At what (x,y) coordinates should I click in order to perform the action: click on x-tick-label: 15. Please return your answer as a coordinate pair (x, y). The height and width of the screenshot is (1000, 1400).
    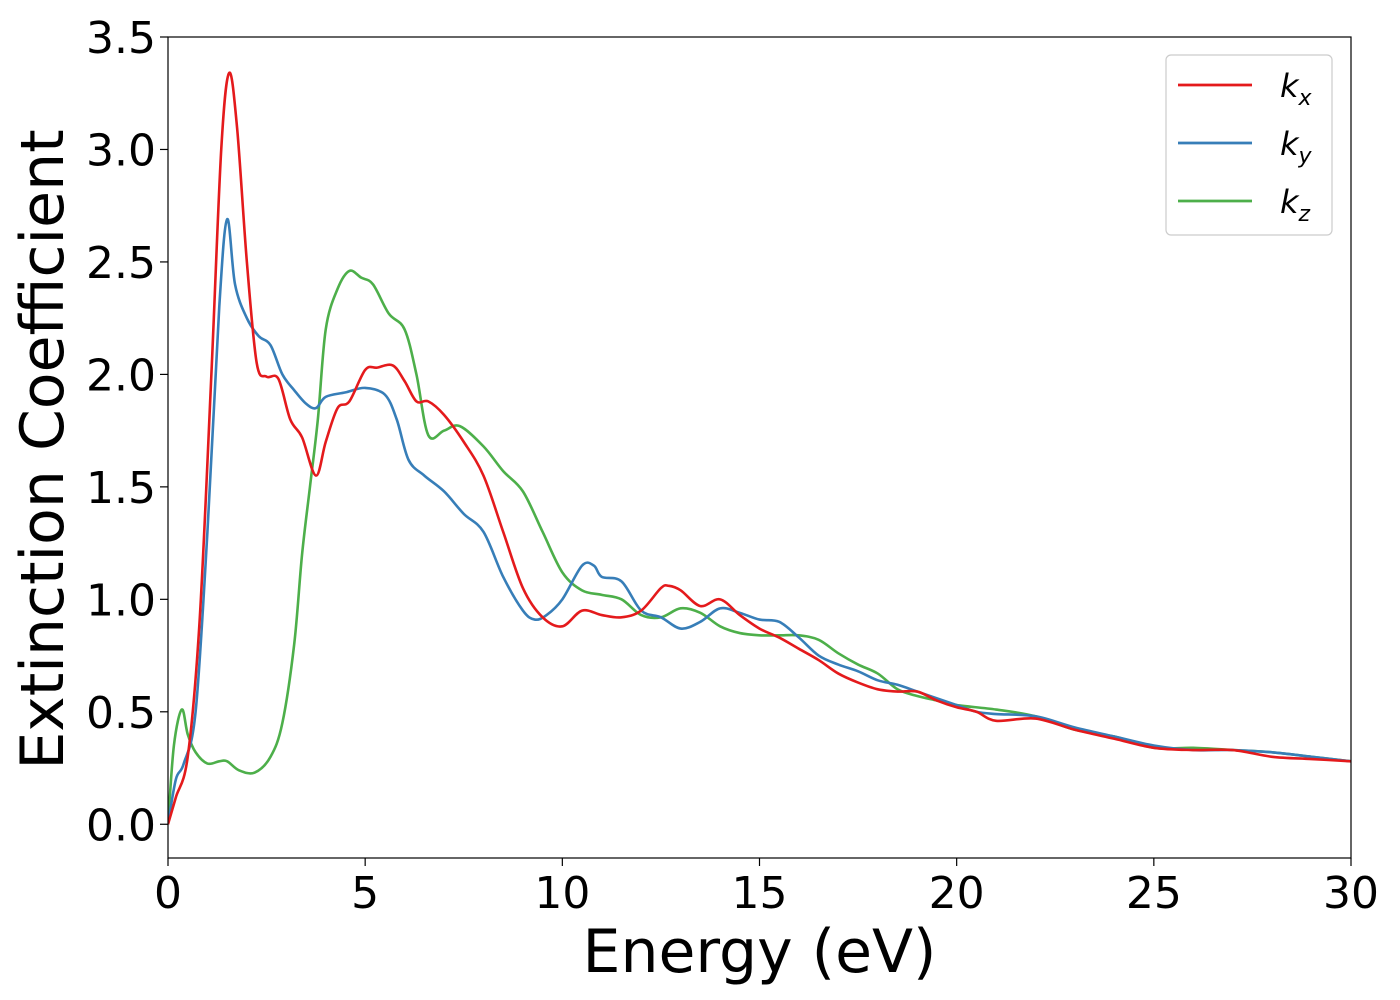
    Looking at the image, I should click on (760, 893).